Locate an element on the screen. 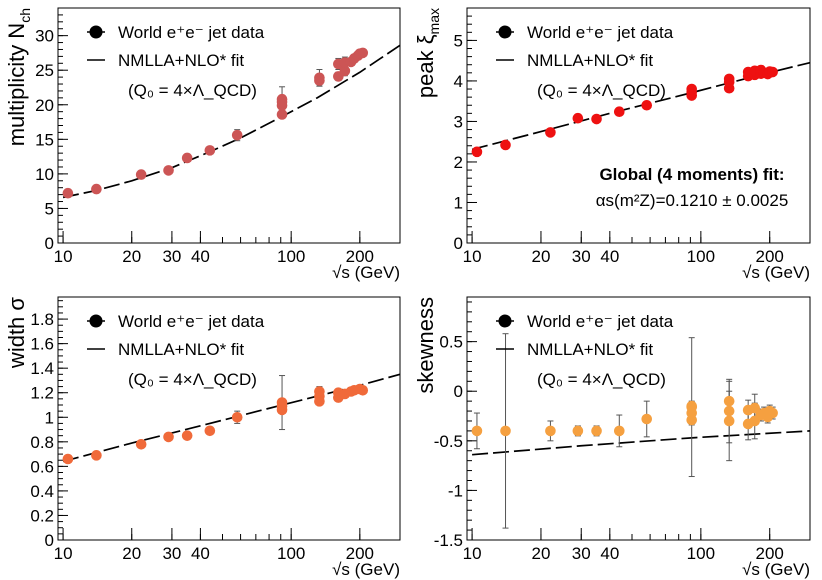 The image size is (822, 580). y-tick-label: 1 is located at coordinates (458, 202).